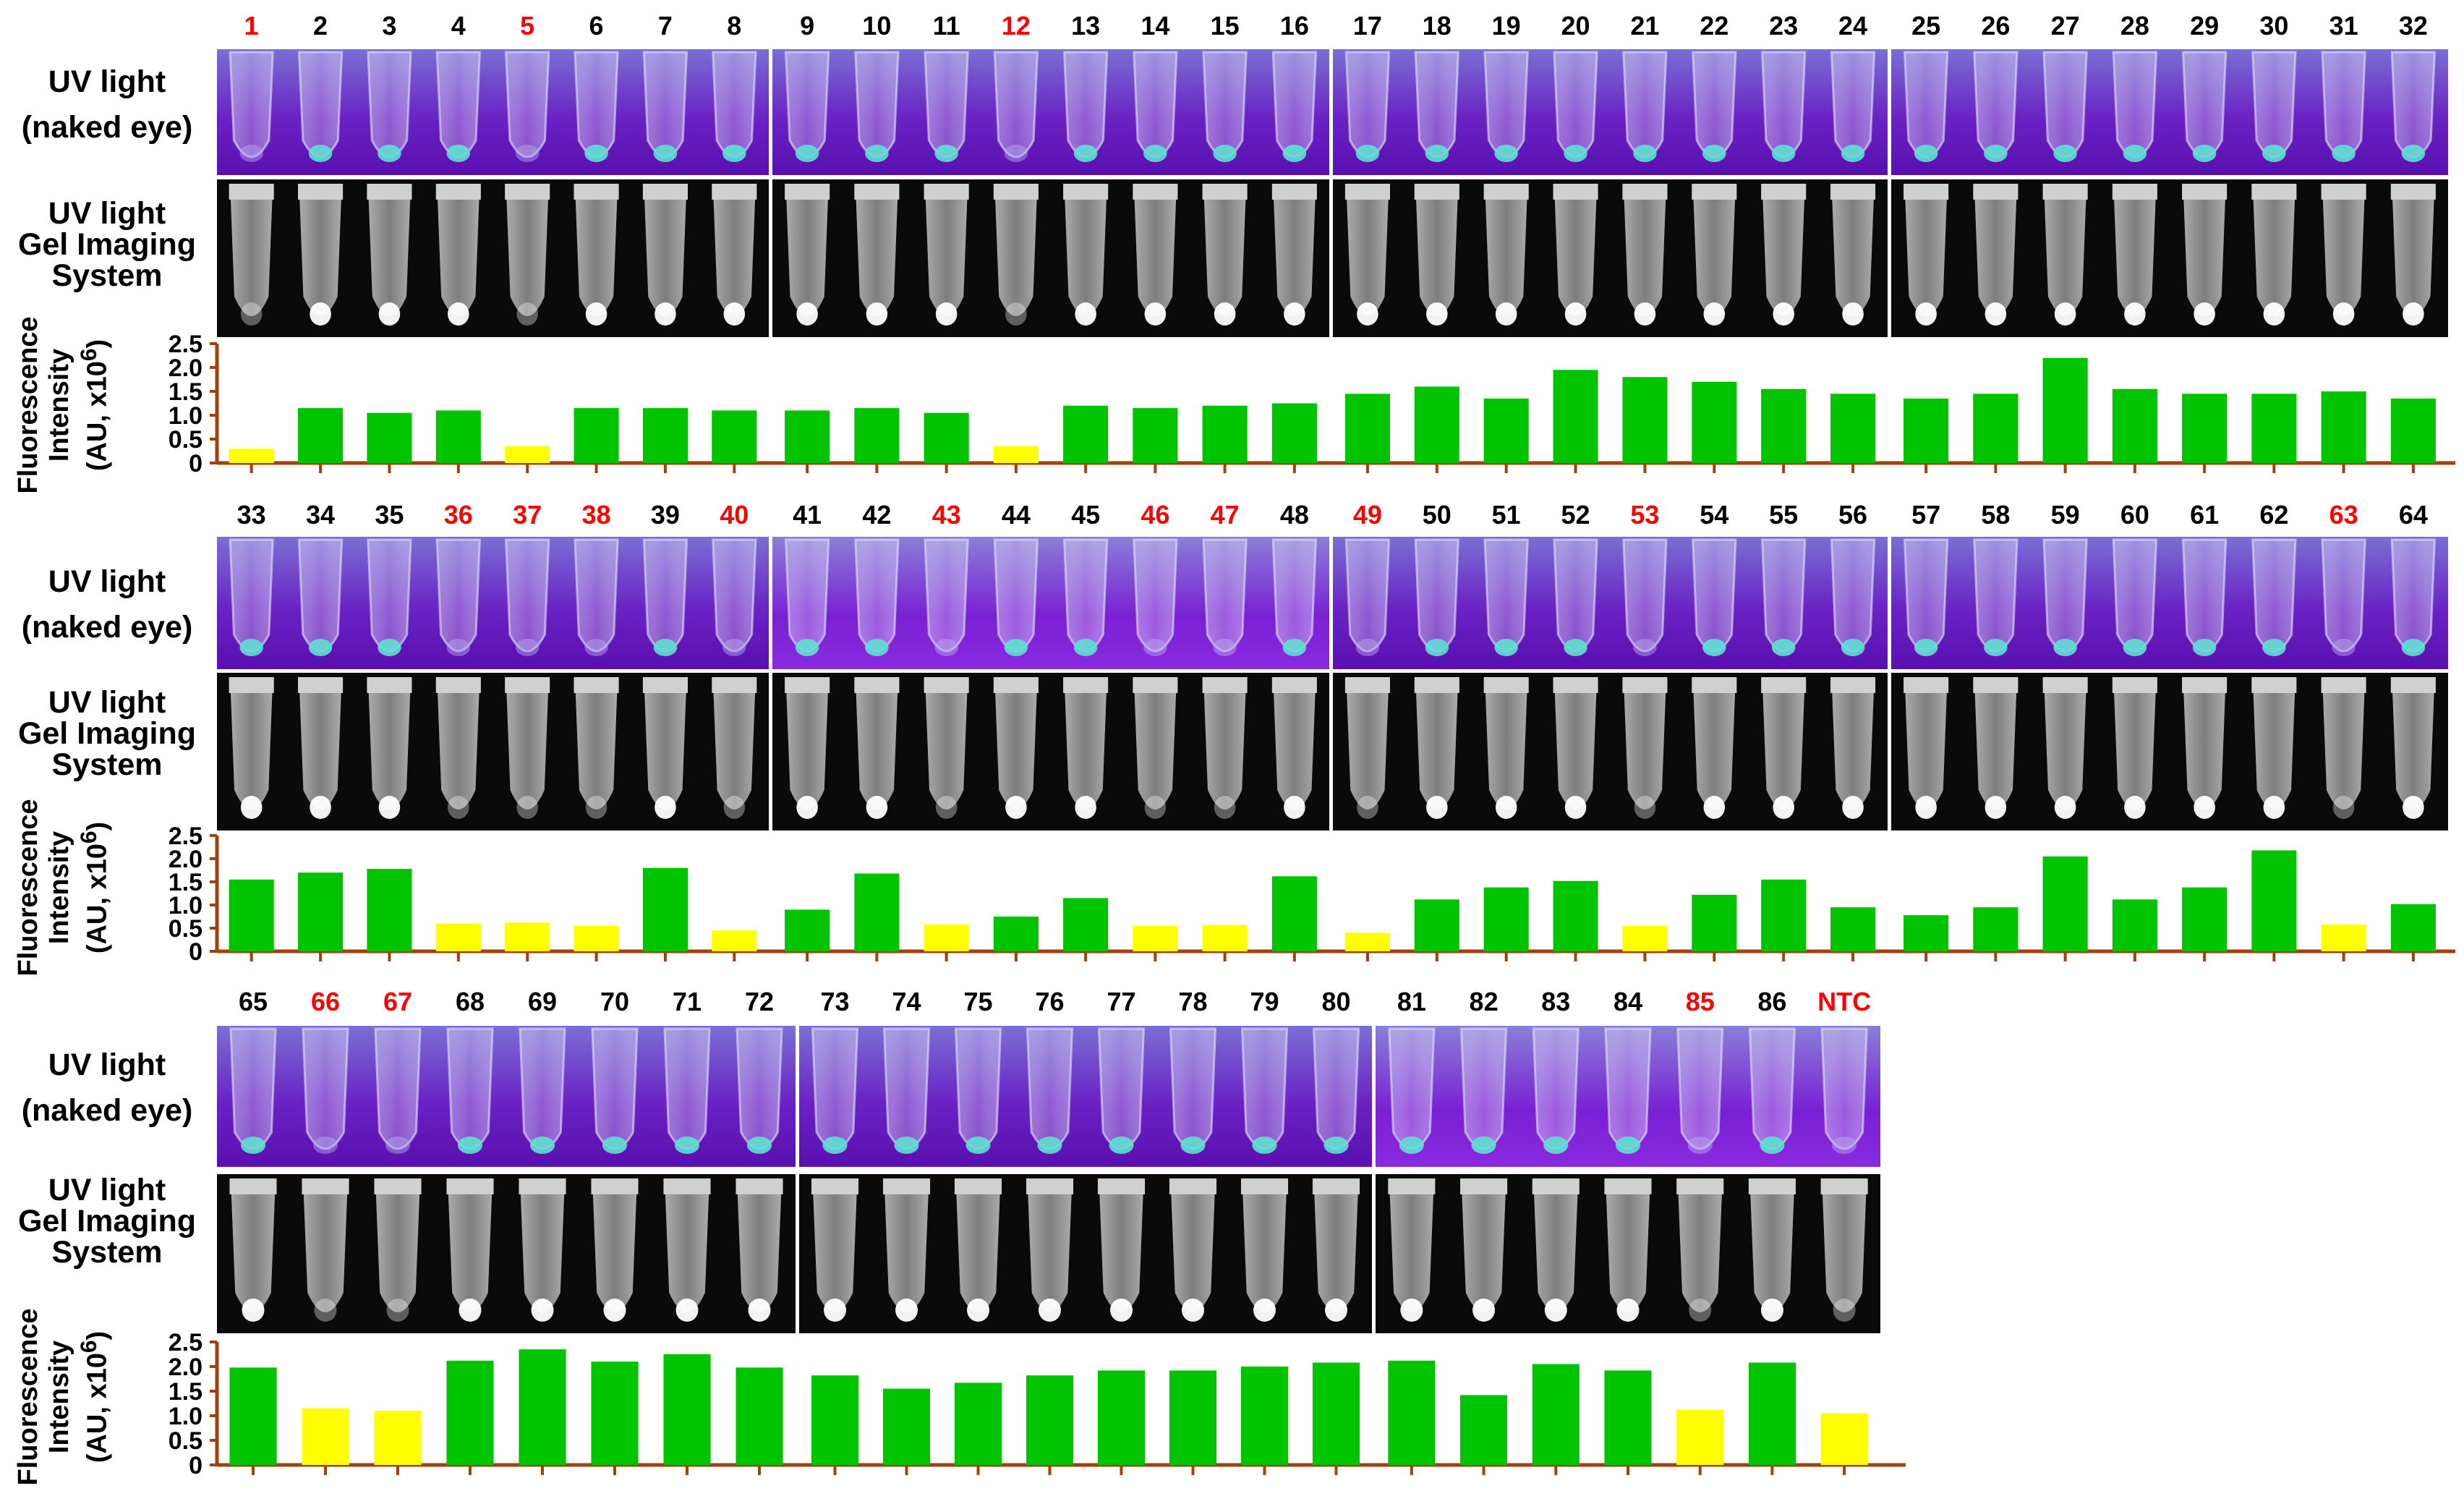 This screenshot has width=2464, height=1504. I want to click on ylabel-unit: (AU, x106), so click(94, 405).